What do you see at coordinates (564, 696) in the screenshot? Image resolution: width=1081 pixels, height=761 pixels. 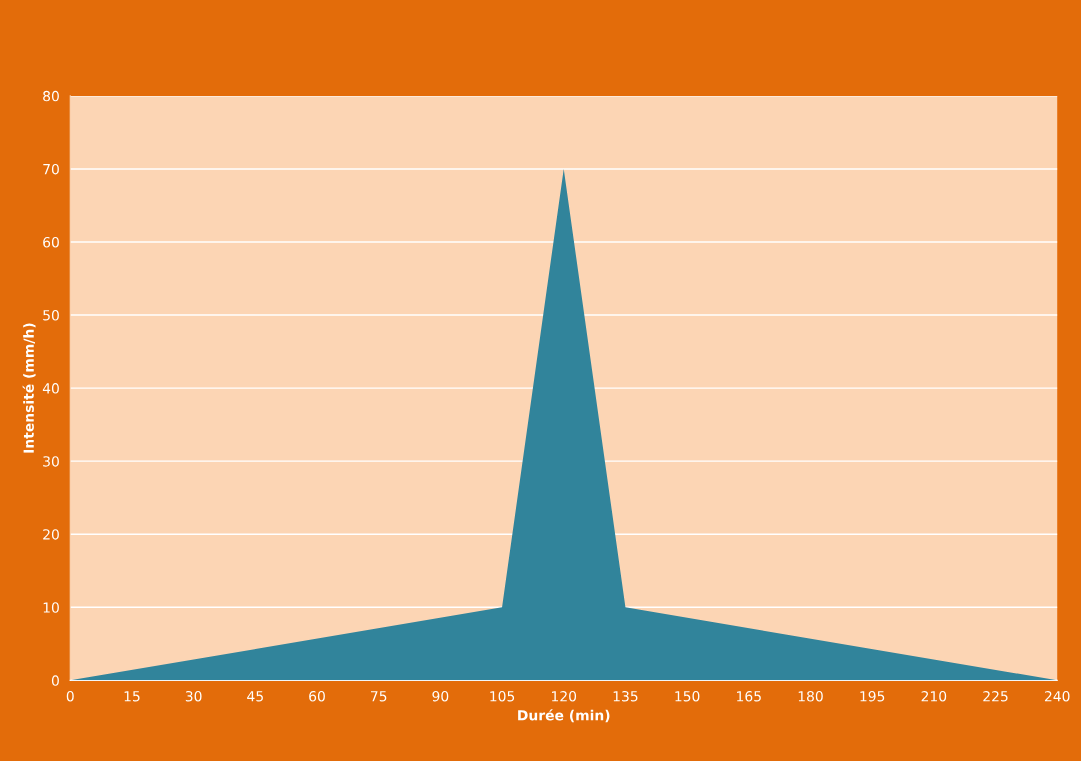 I see `x-tick-label: 120` at bounding box center [564, 696].